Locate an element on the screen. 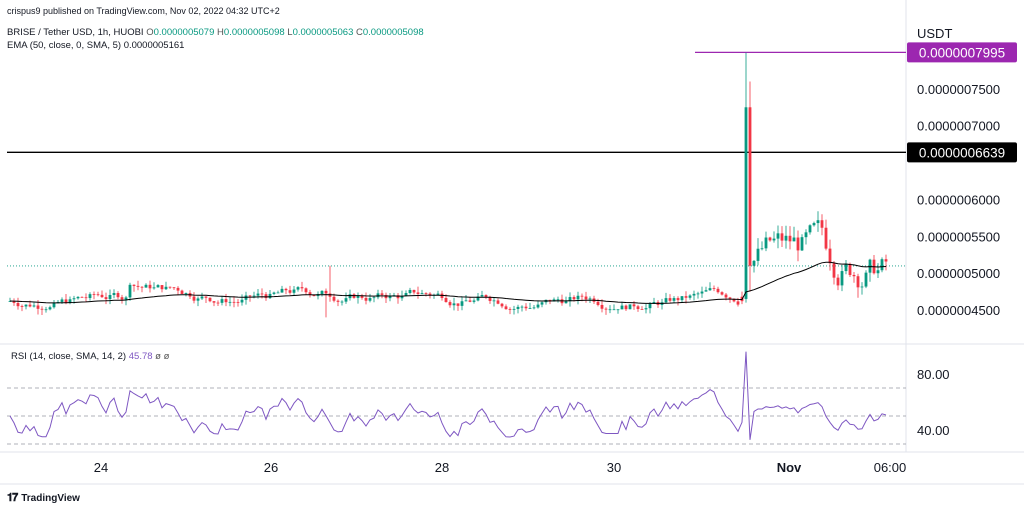 This screenshot has width=1024, height=511. price-tick-label: 0.0000006000 is located at coordinates (958, 199).